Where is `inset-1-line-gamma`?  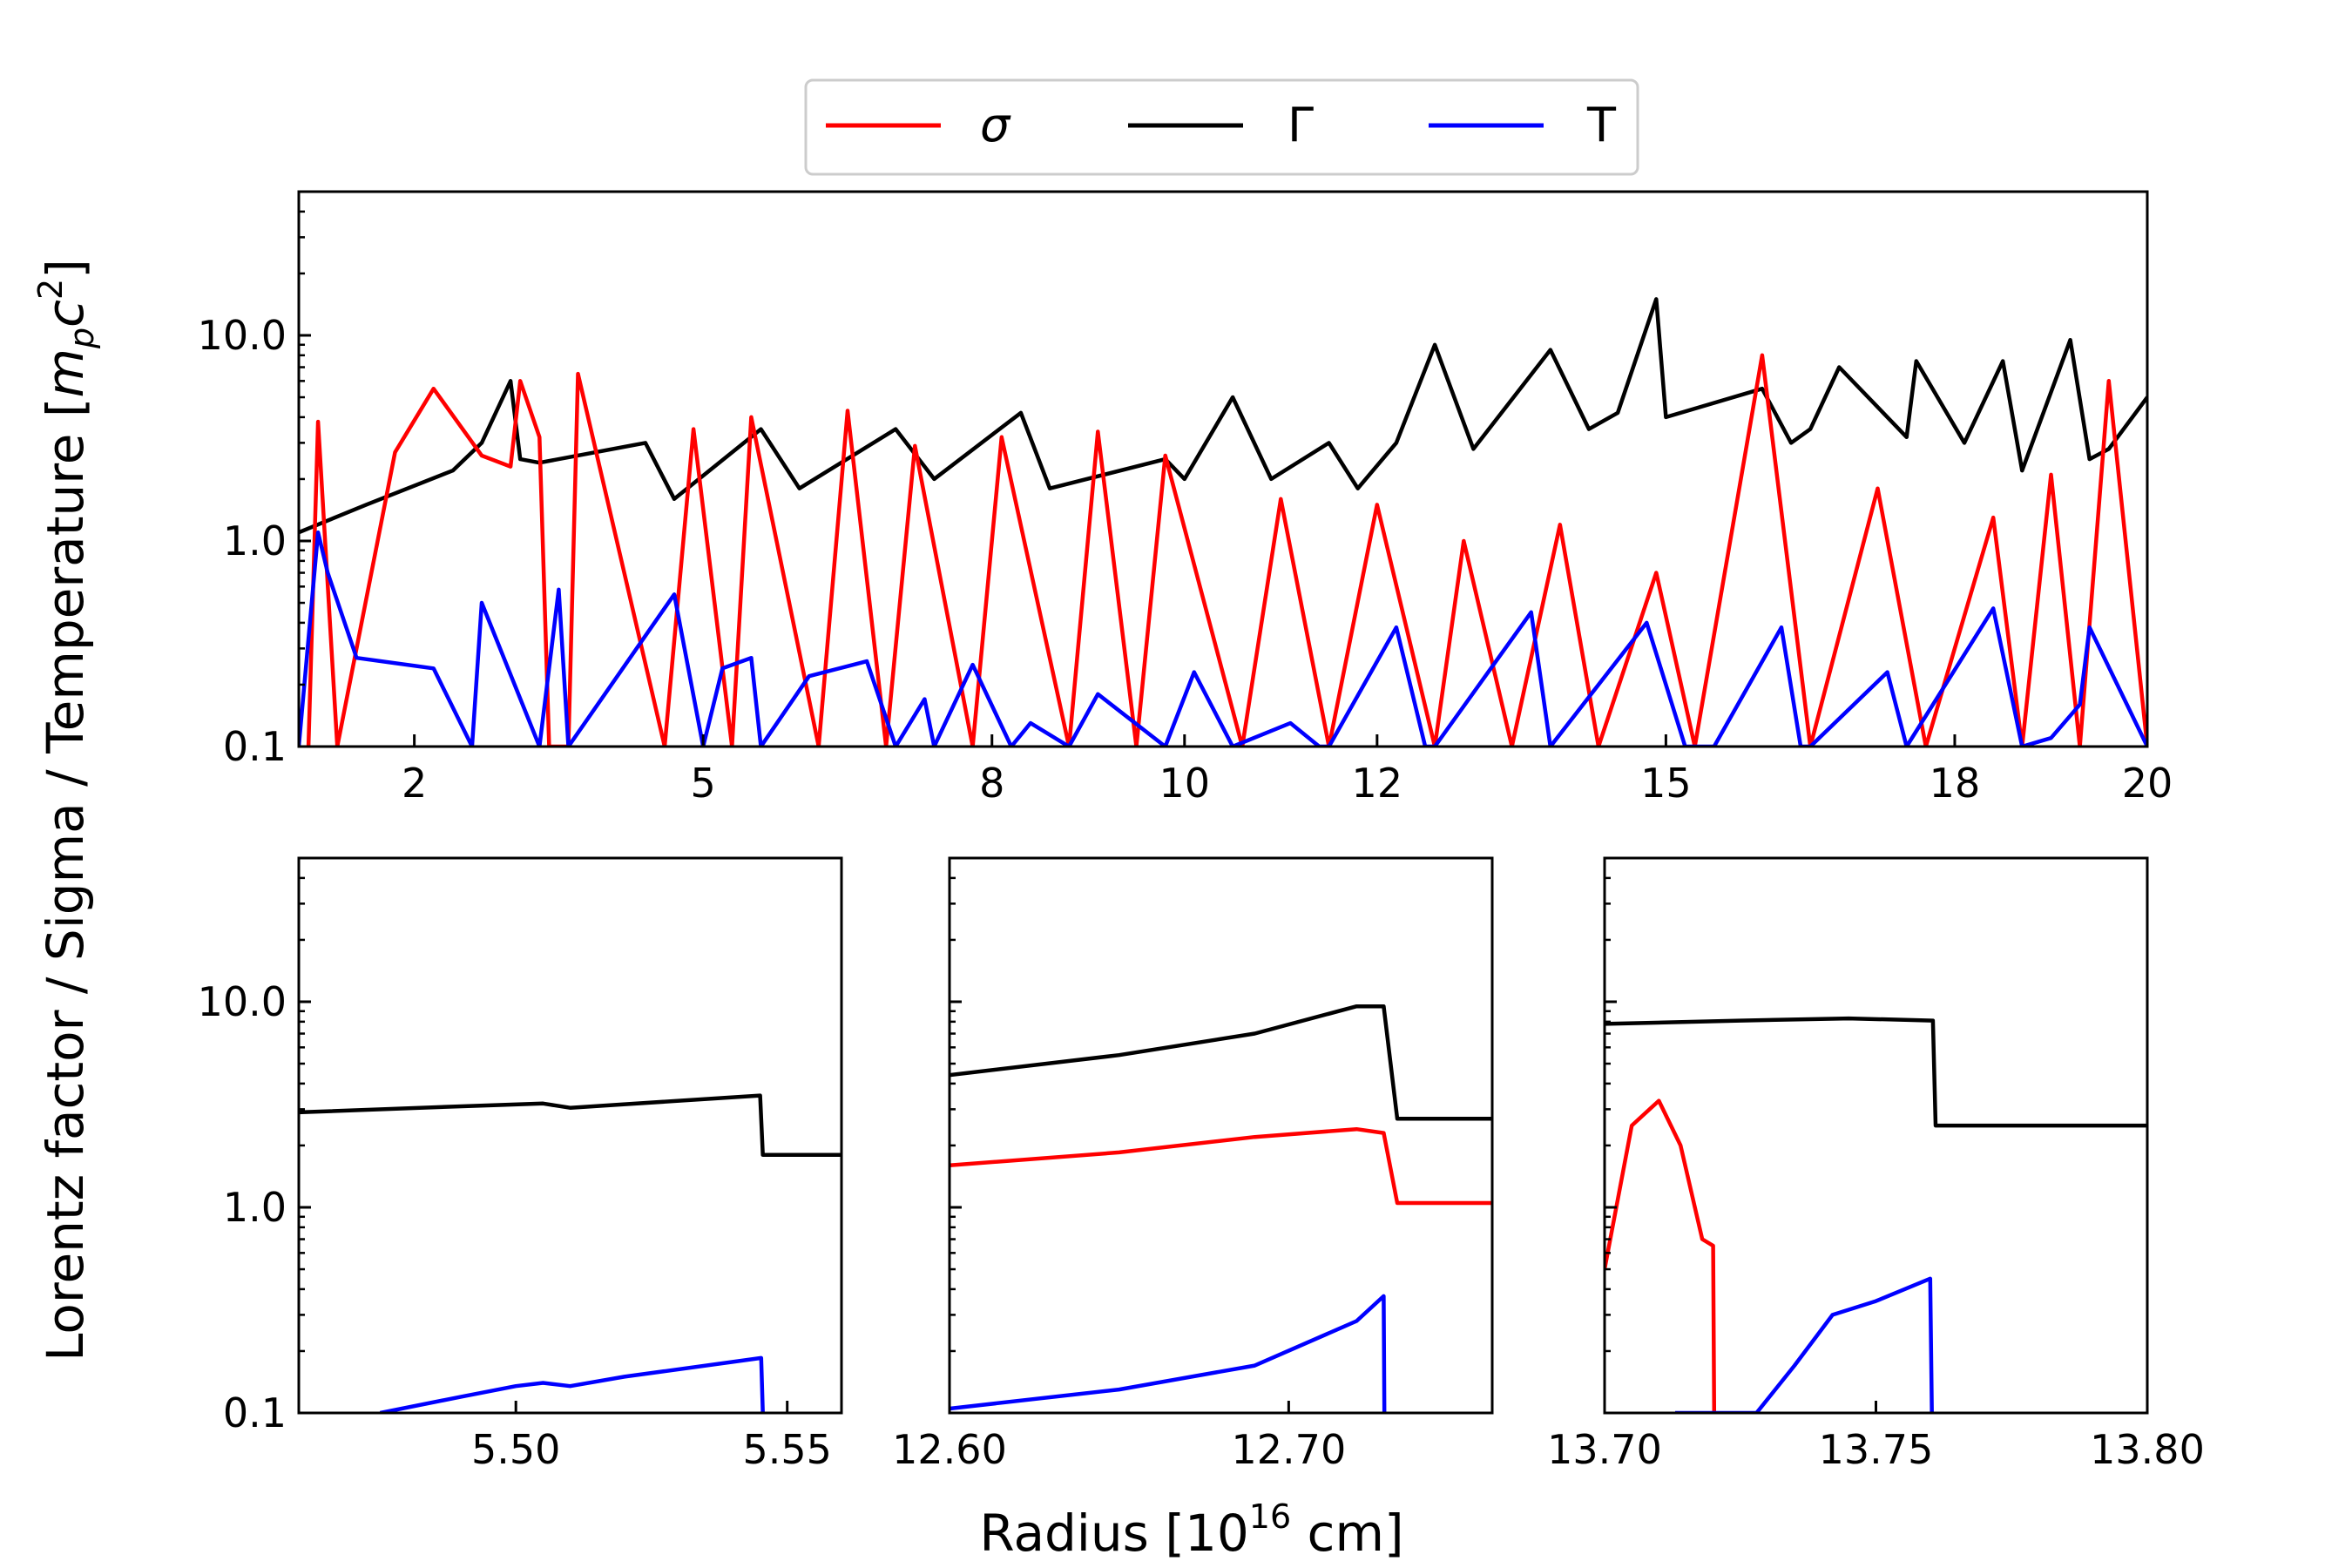 inset-1-line-gamma is located at coordinates (570, 1125).